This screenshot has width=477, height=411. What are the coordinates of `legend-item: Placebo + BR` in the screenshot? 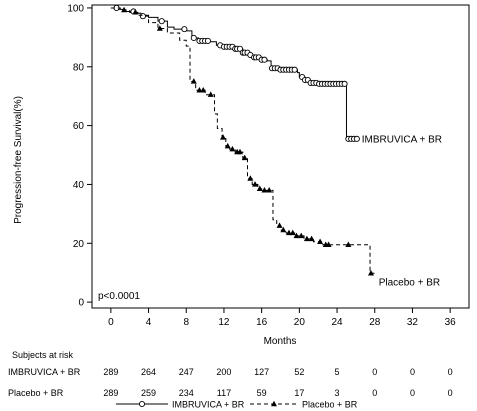 It's located at (304, 405).